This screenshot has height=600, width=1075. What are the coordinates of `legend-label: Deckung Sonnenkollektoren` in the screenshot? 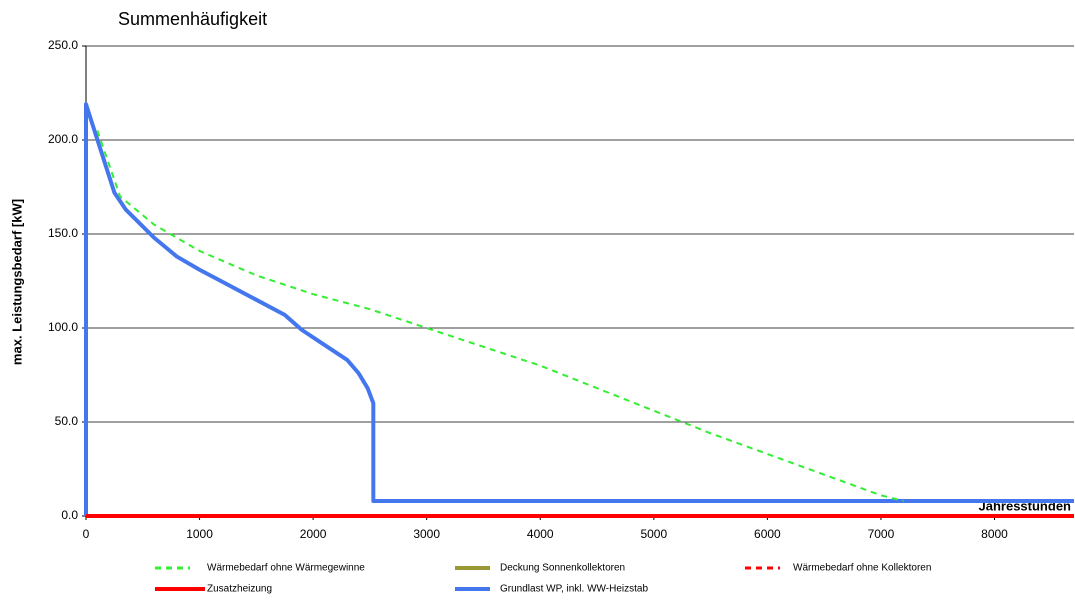 It's located at (562, 568).